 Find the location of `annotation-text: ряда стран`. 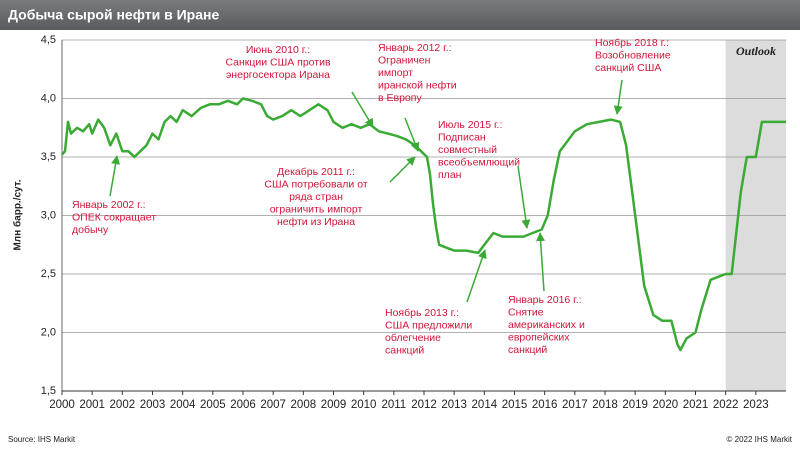

annotation-text: ряда стран is located at coordinates (316, 197).